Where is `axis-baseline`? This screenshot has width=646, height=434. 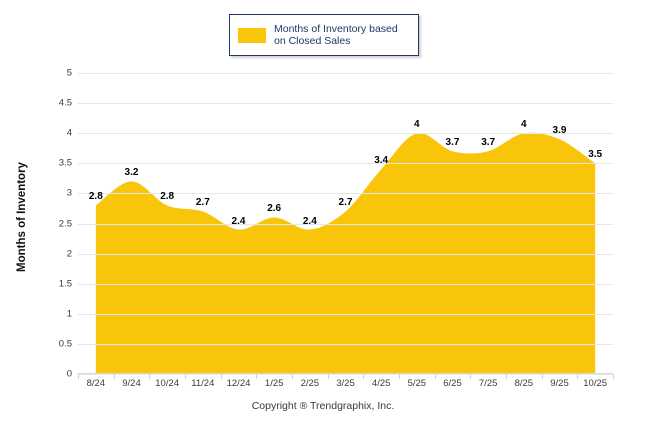
axis-baseline is located at coordinates (345, 373).